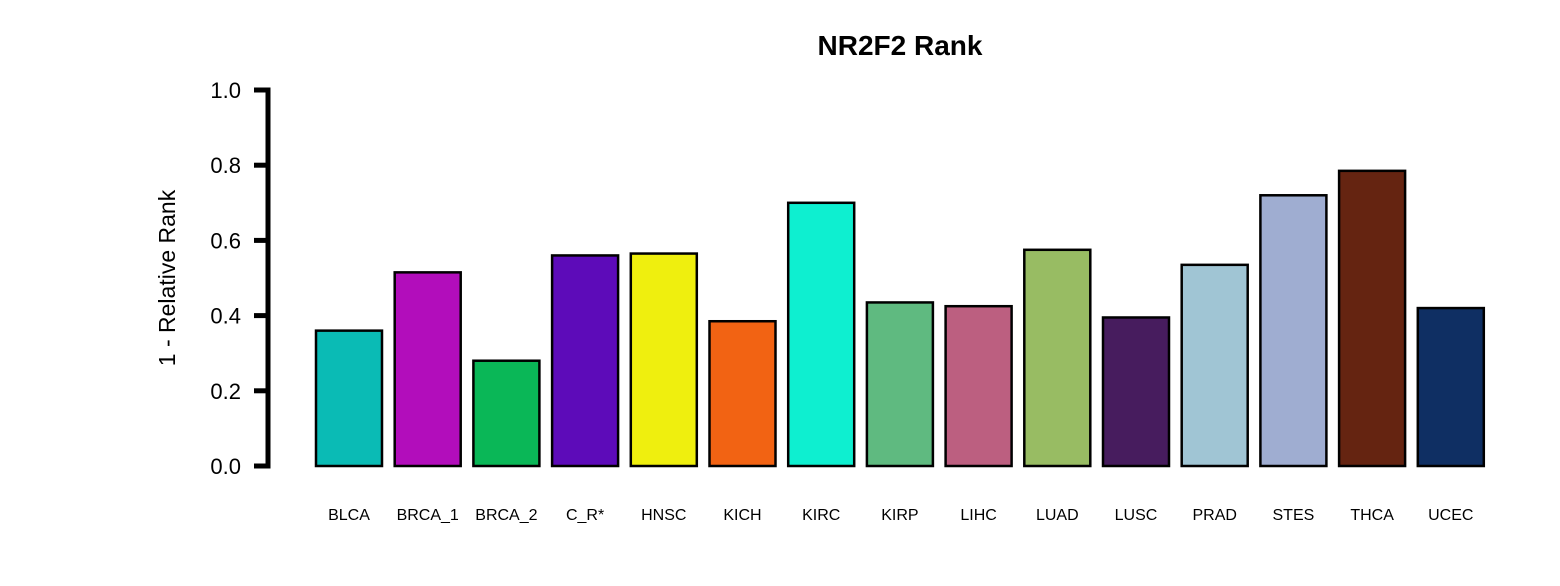 Image resolution: width=1560 pixels, height=586 pixels. Describe the element at coordinates (585, 361) in the screenshot. I see `bar-c-r` at that location.